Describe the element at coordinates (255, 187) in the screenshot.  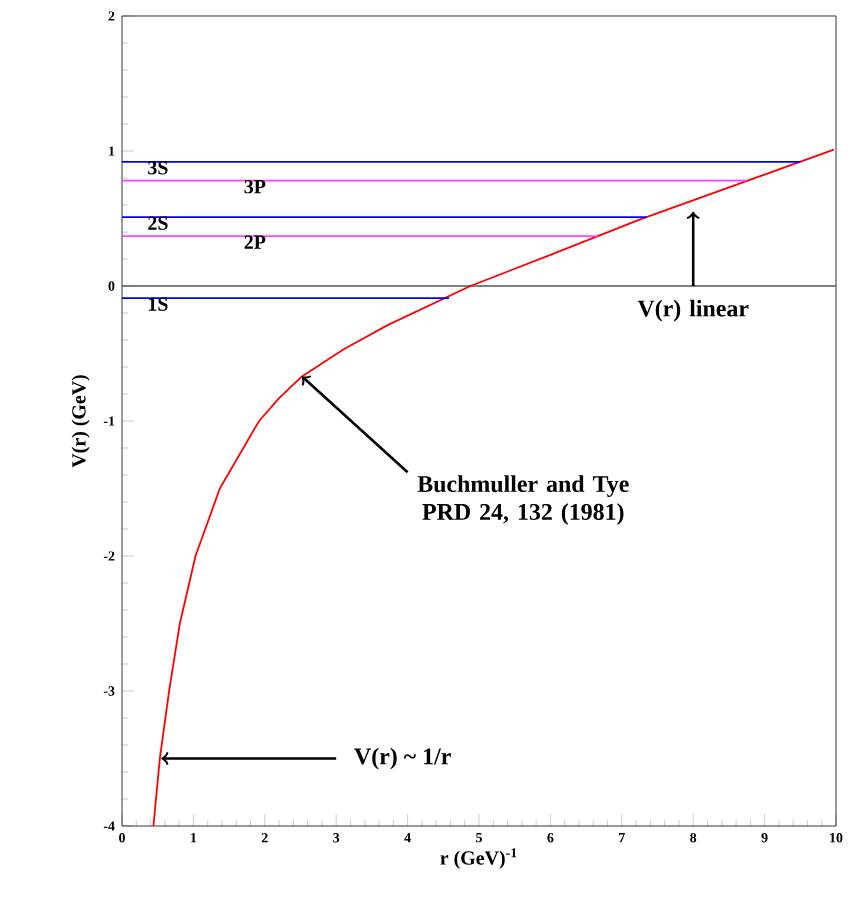
I see `series-label: 3P` at that location.